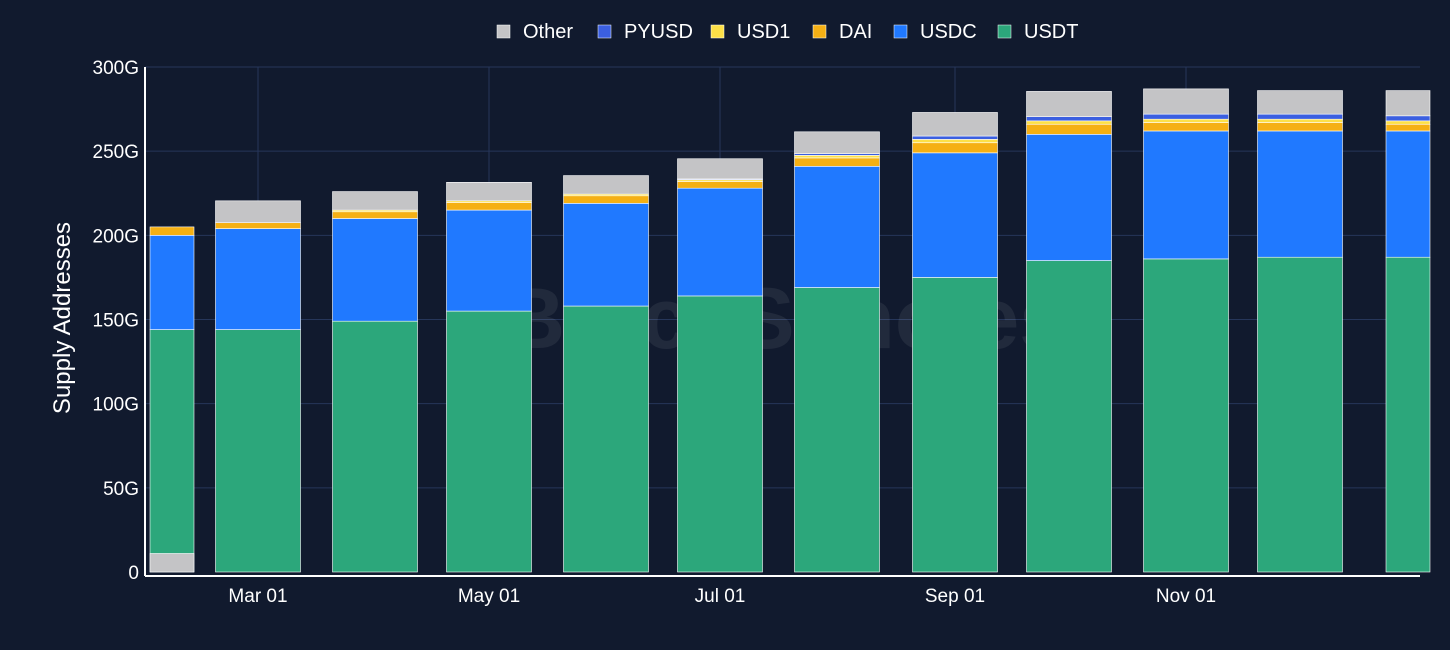 The height and width of the screenshot is (650, 1450). What do you see at coordinates (763, 32) in the screenshot?
I see `legend-label: USD1` at bounding box center [763, 32].